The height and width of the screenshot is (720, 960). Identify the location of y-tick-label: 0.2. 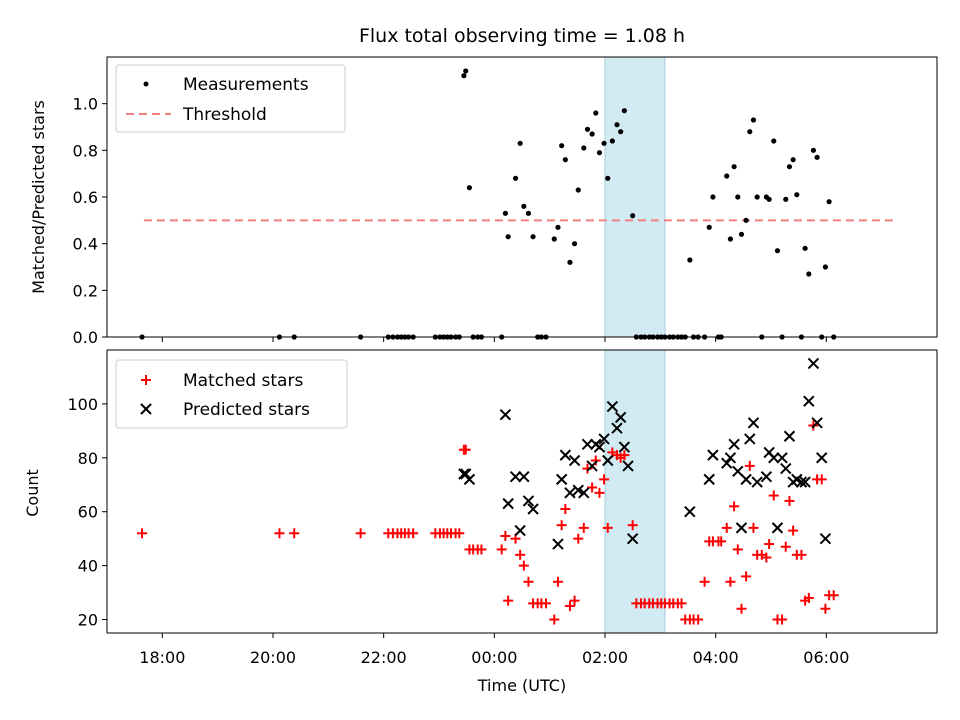
(85, 290).